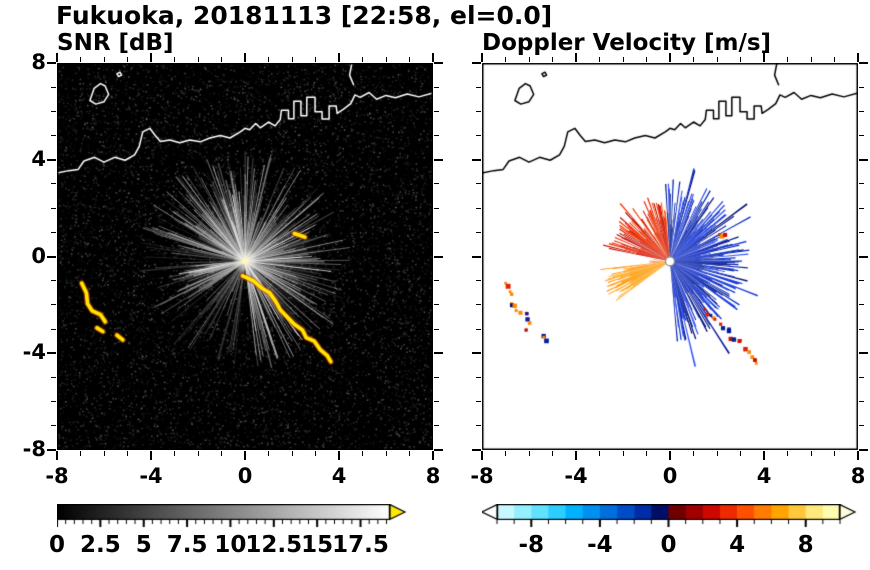 Image resolution: width=870 pixels, height=570 pixels. Describe the element at coordinates (274, 545) in the screenshot. I see `colorbar-tick-label: 12.5` at that location.